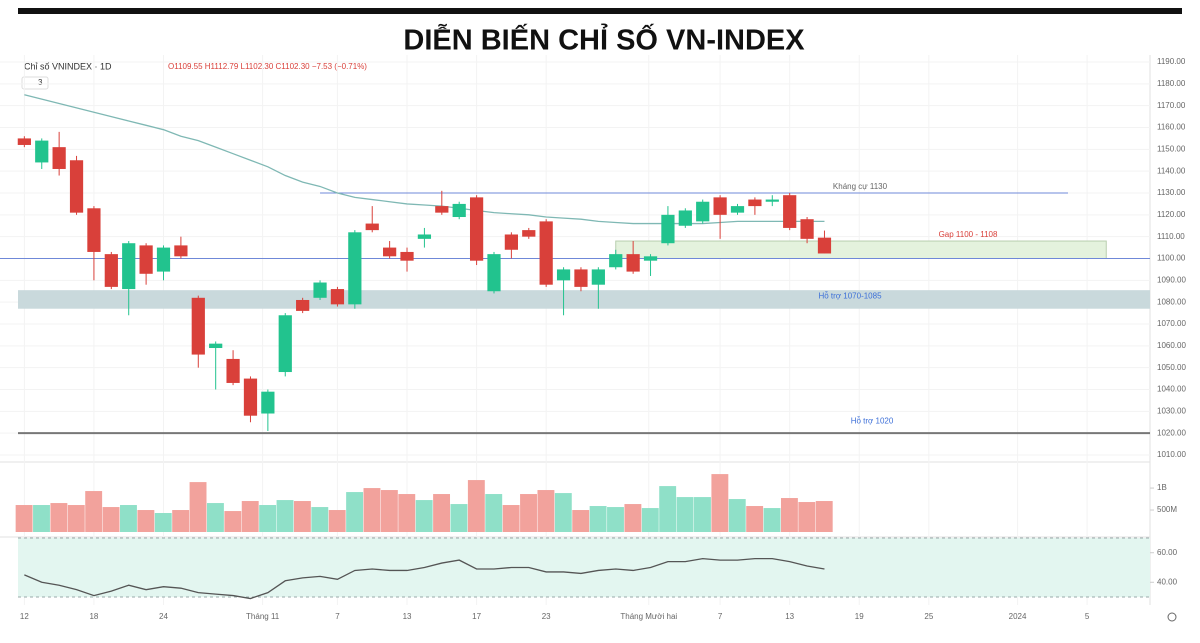 This screenshot has width=1200, height=643. I want to click on y-tick-label: 1130.00, so click(1171, 192).